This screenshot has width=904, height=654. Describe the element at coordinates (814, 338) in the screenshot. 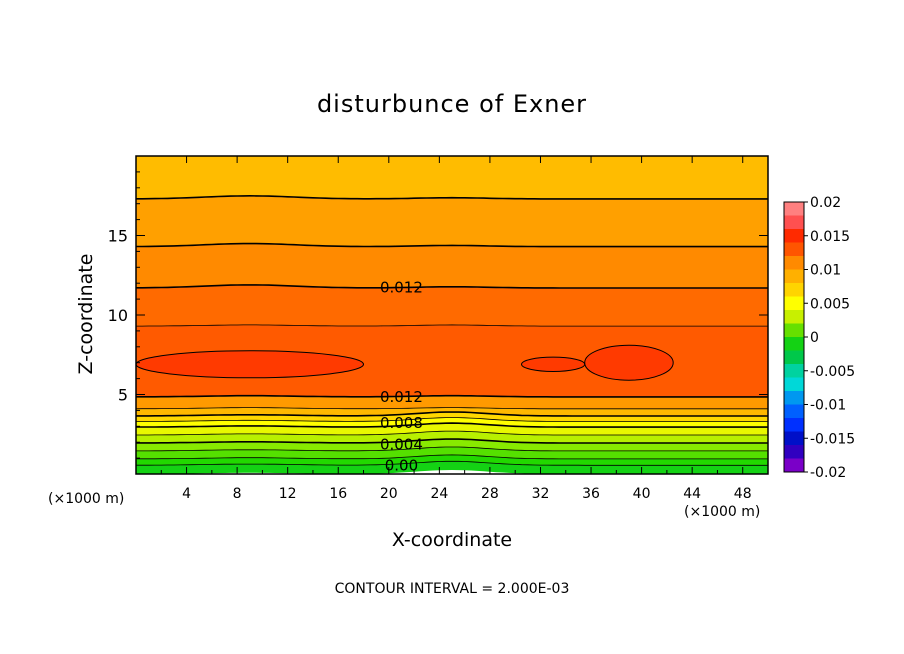

I see `colorbar-tick-label: 0` at that location.